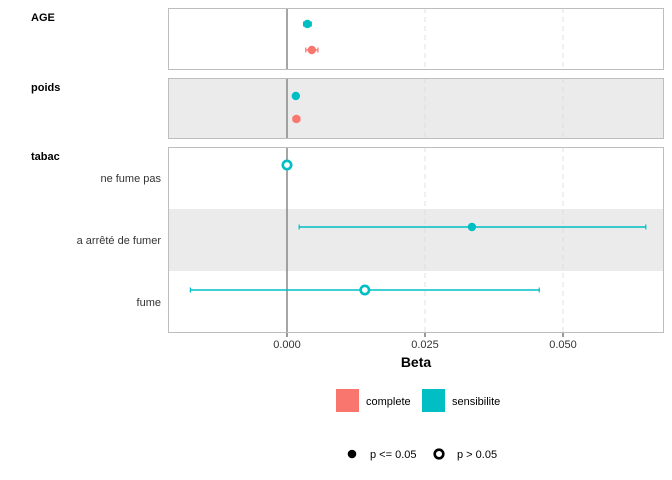  Describe the element at coordinates (433, 400) in the screenshot. I see `legend-key-sensibilite` at that location.